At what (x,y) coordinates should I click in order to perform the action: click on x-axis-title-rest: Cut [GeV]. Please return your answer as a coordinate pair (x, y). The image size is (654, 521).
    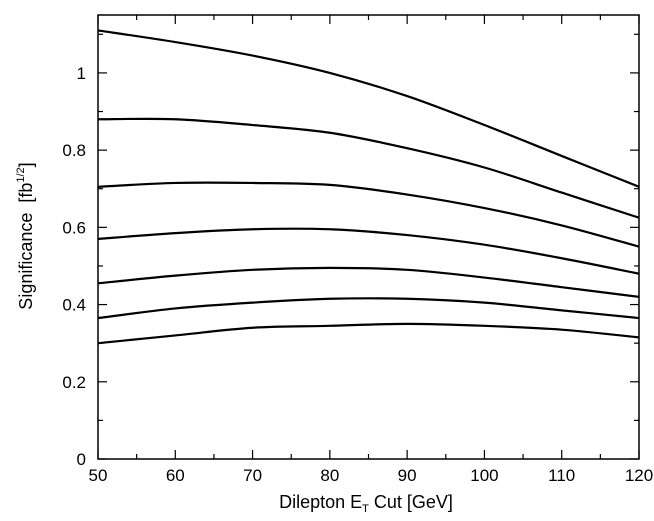
    Looking at the image, I should click on (411, 502).